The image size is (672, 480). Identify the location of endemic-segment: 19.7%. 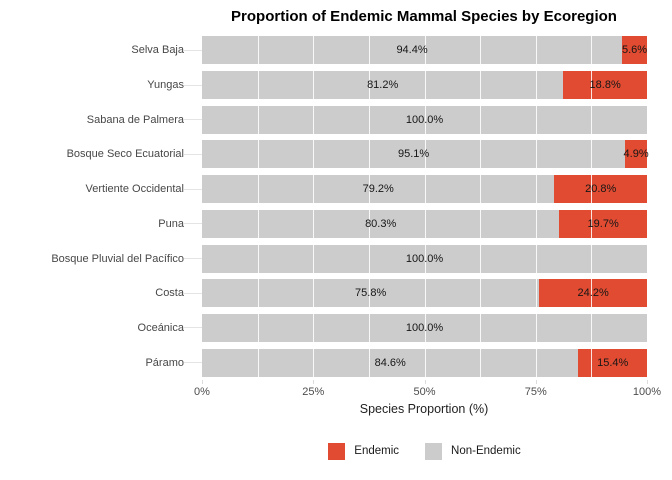
(603, 223).